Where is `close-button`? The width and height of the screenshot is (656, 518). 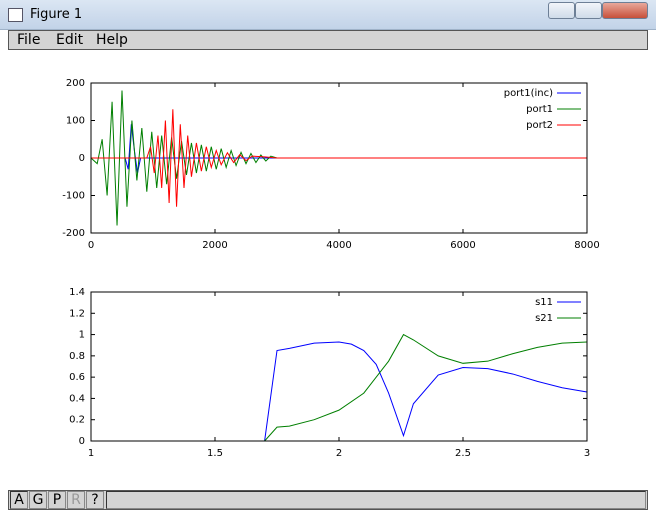
close-button is located at coordinates (625, 10).